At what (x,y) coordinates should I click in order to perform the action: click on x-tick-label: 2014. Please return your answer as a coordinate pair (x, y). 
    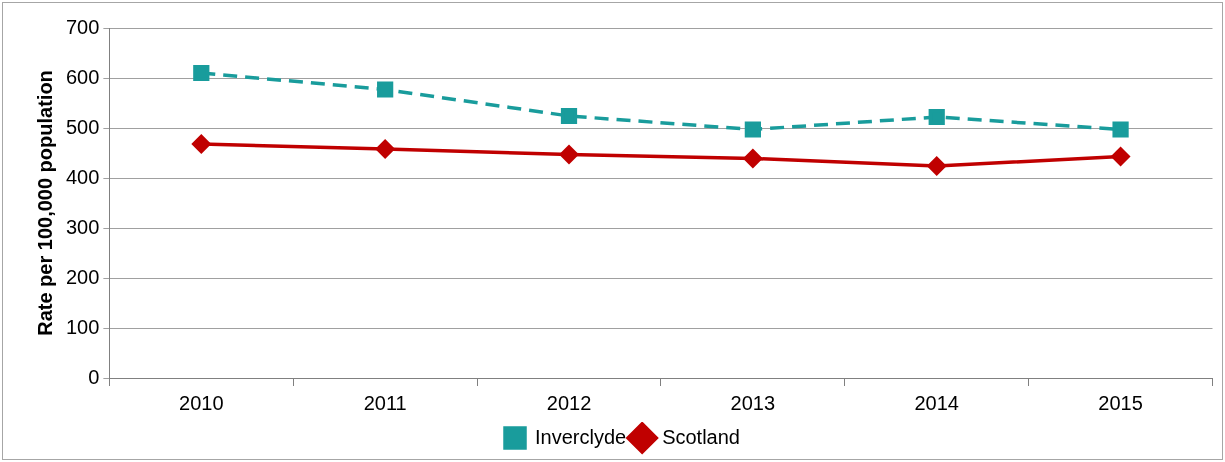
    Looking at the image, I should click on (936, 402).